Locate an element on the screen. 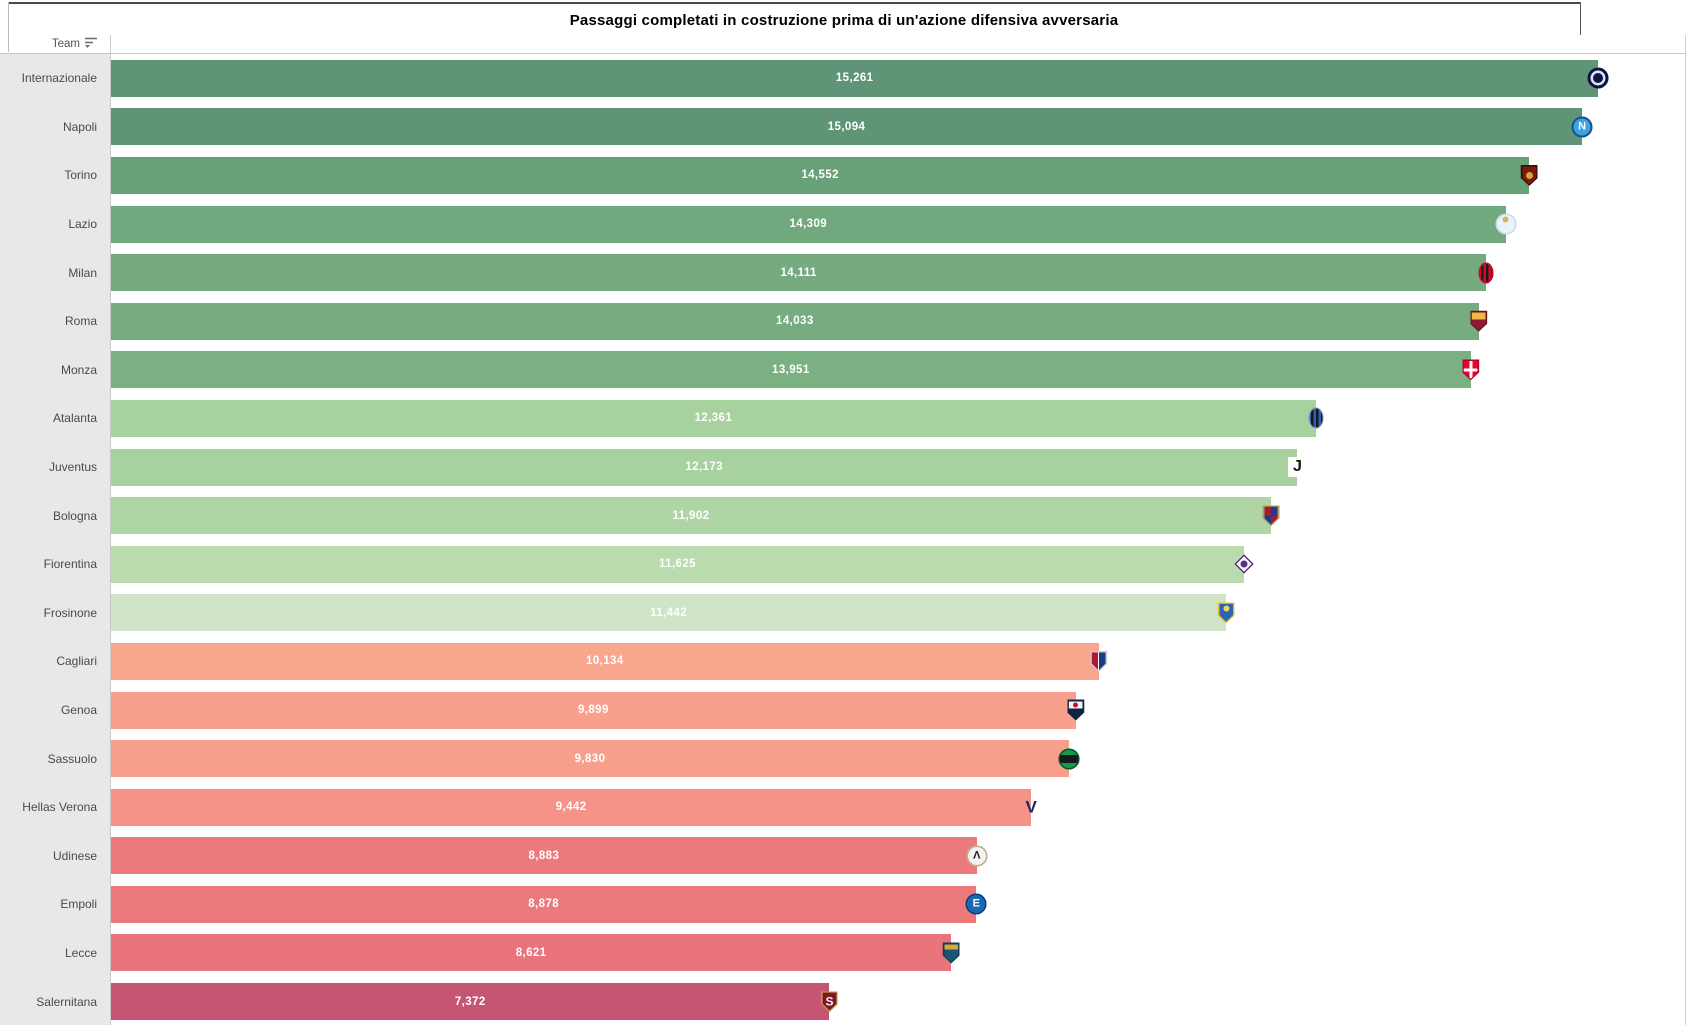 The image size is (1688, 1025). bar-value-atalanta: 12,361 is located at coordinates (713, 418).